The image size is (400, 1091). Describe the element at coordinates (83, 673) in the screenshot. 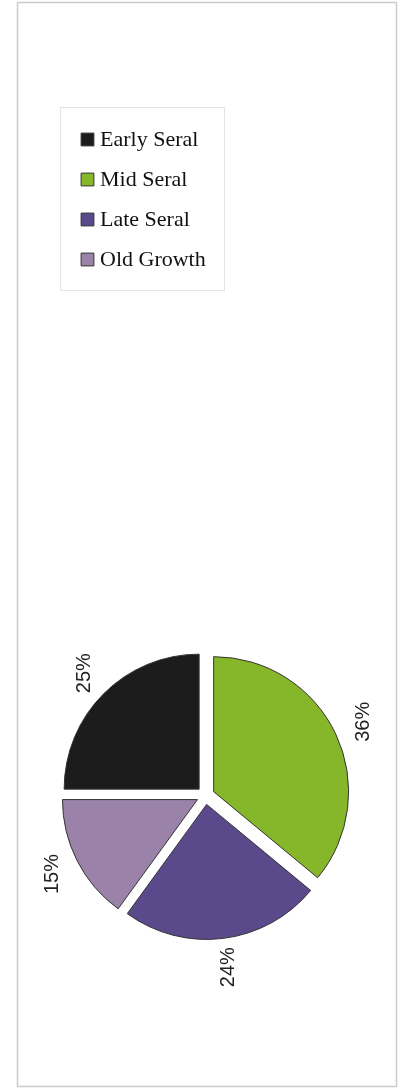

I see `data-label: 25%` at that location.